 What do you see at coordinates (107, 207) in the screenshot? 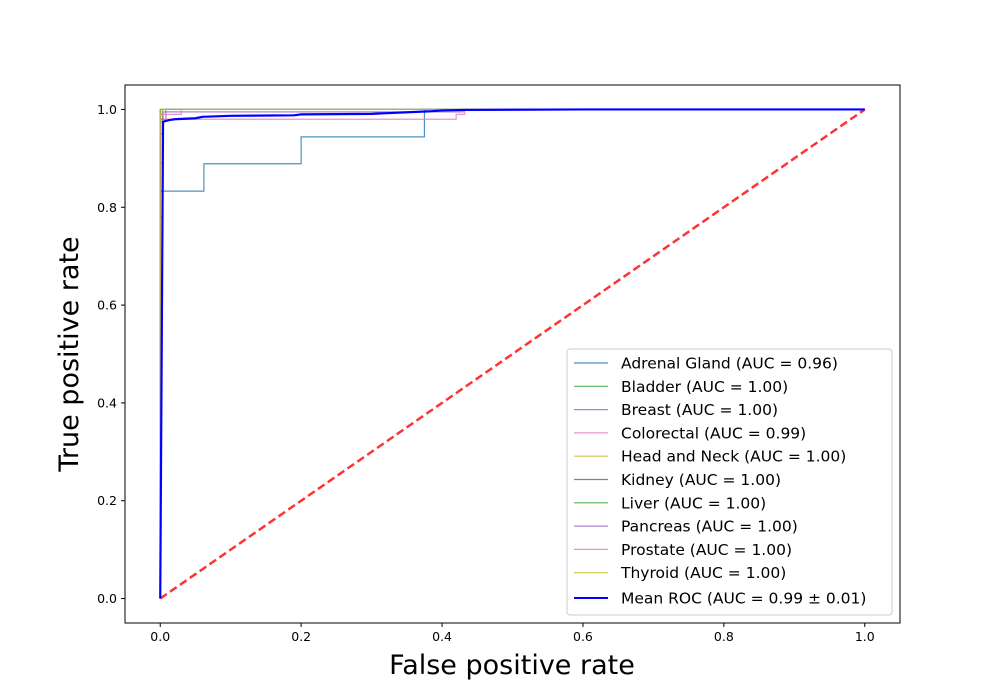
I see `y-tick-label: 0.8` at bounding box center [107, 207].